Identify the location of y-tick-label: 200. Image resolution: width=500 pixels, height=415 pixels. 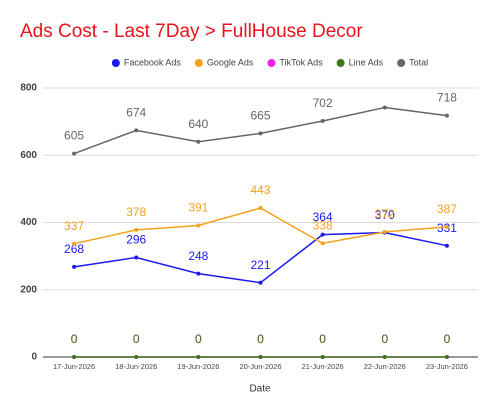
(28, 289).